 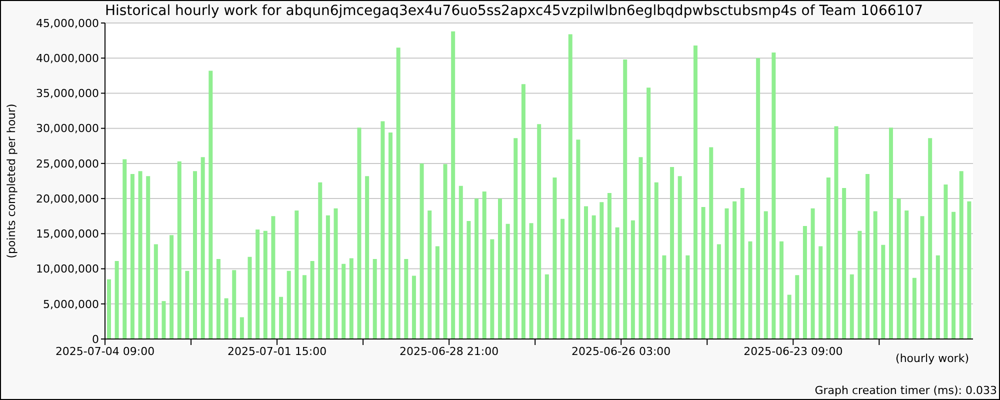 I want to click on y-tick-label: 15,000,000, so click(x=67, y=234).